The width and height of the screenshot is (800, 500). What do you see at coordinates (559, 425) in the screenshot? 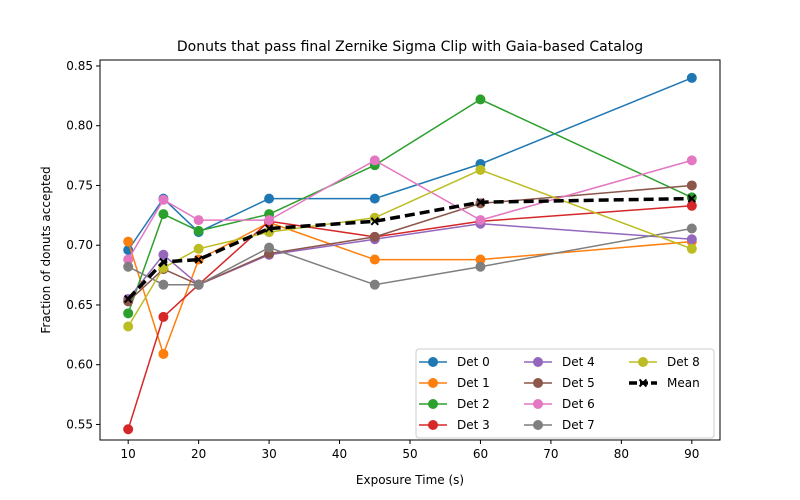
I see `legend-entry-det-7: Det 7` at bounding box center [559, 425].